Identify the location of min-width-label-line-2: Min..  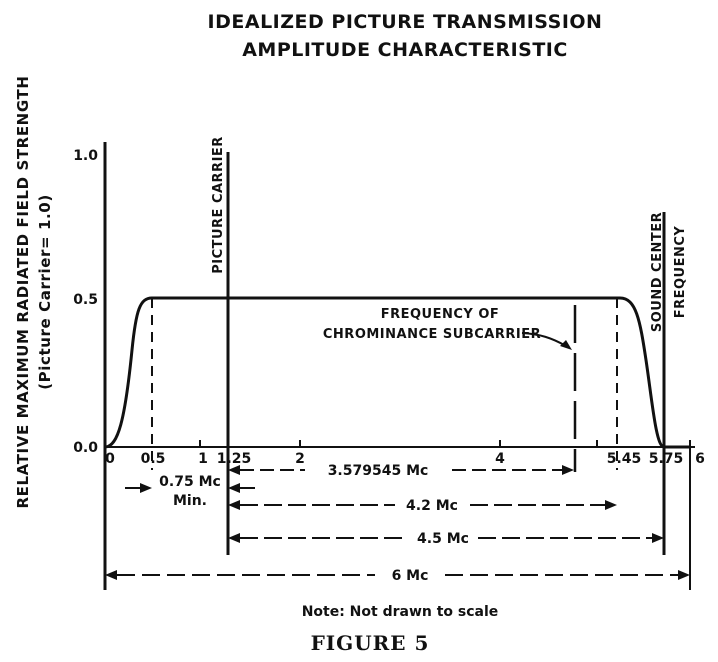
(190, 501).